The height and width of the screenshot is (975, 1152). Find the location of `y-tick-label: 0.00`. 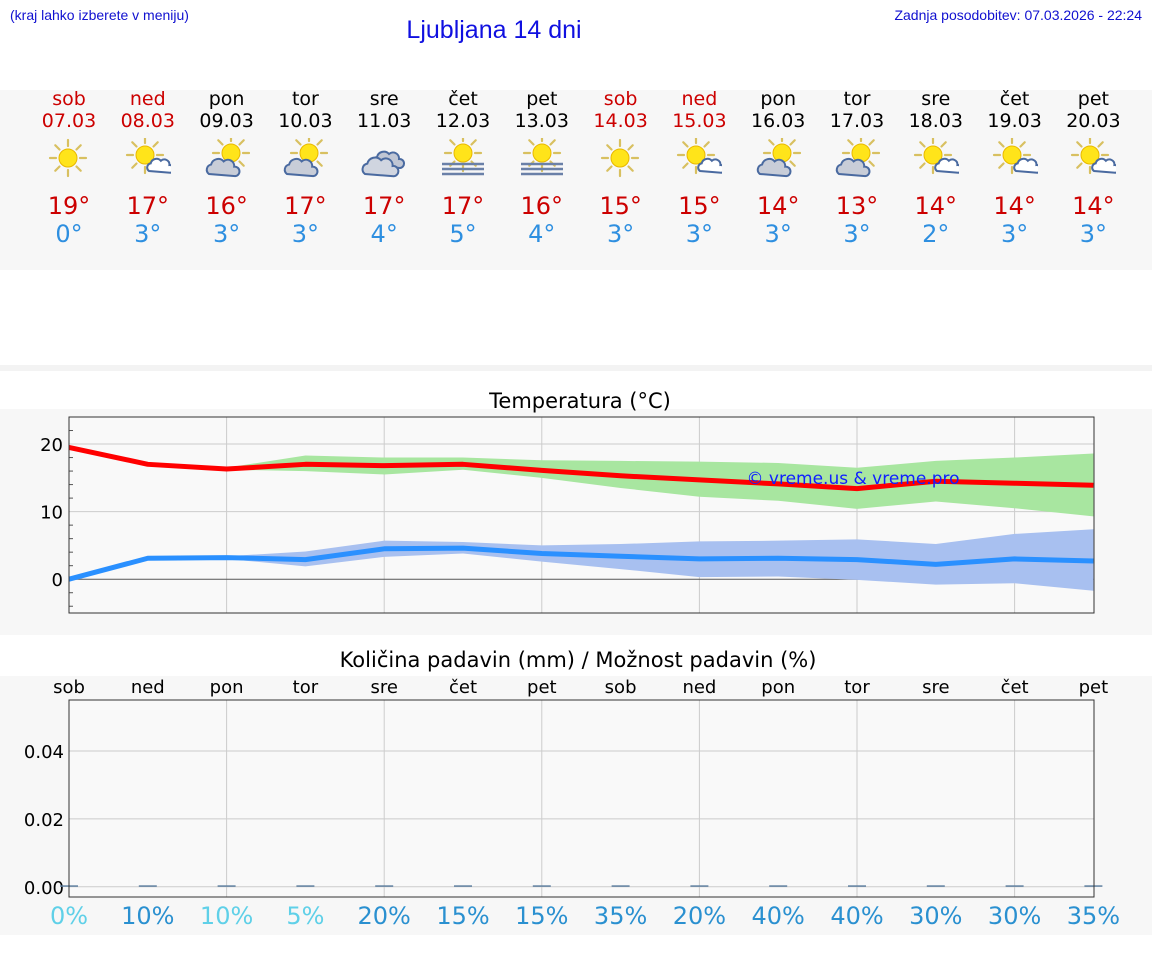

y-tick-label: 0.00 is located at coordinates (44, 888).